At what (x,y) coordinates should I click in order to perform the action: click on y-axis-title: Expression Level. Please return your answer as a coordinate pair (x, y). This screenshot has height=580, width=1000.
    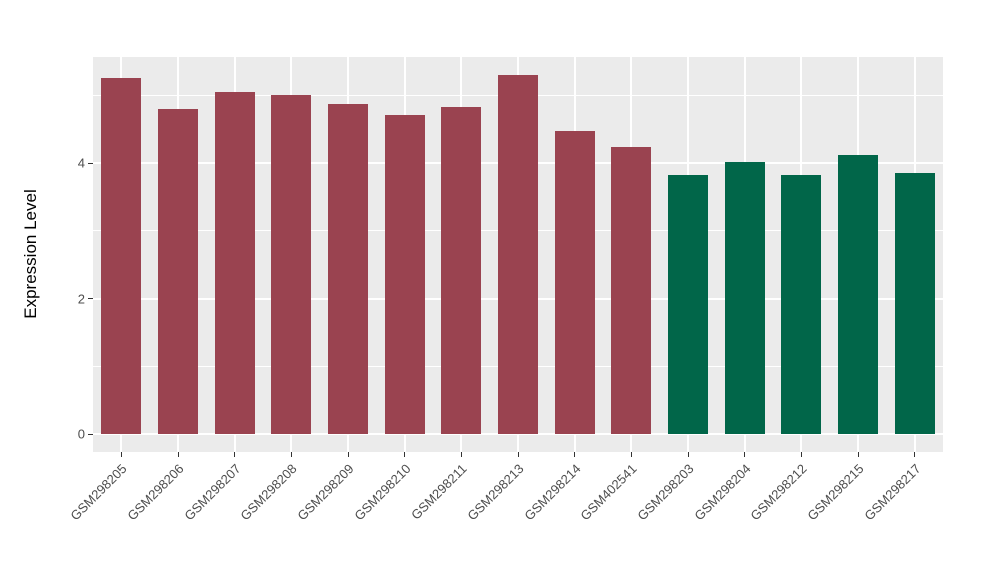
    Looking at the image, I should click on (30, 254).